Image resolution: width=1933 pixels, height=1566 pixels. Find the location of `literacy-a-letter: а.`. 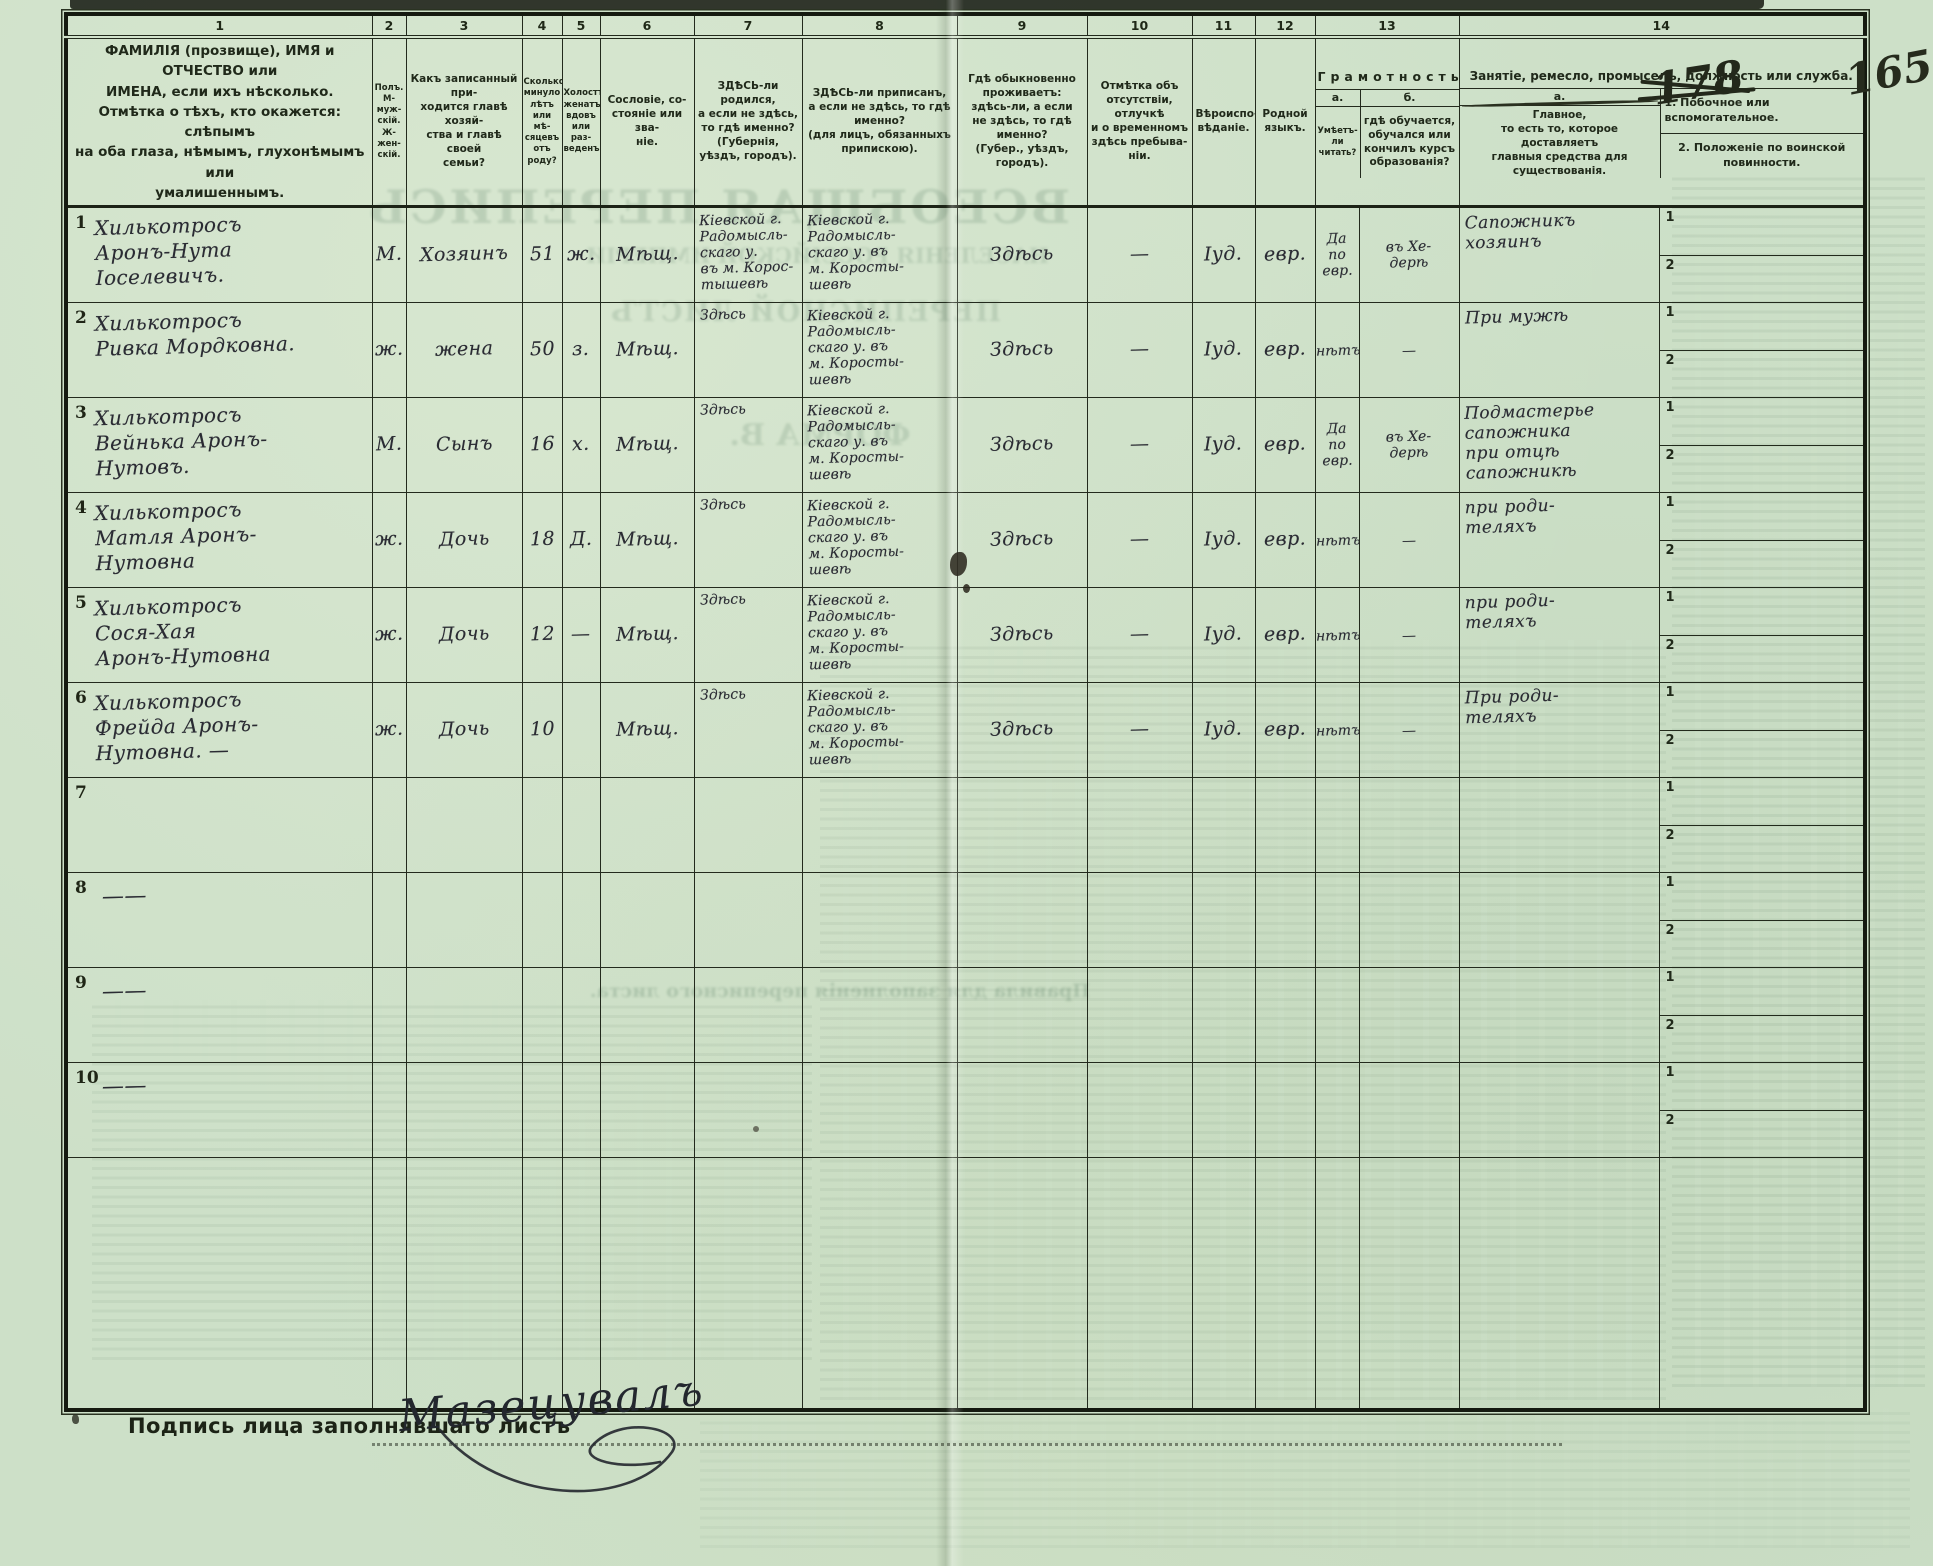

literacy-a-letter: а. is located at coordinates (1338, 99).